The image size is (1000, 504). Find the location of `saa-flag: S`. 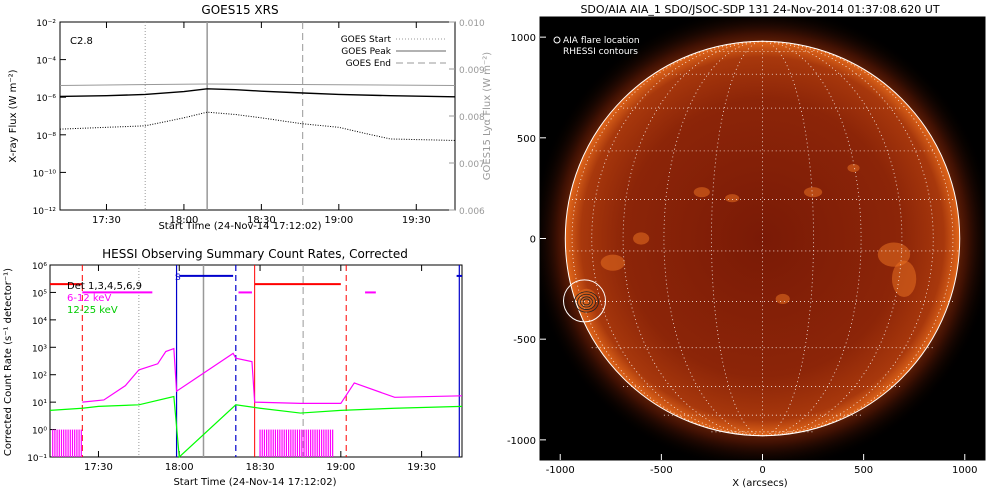

saa-flag: S is located at coordinates (178, 278).